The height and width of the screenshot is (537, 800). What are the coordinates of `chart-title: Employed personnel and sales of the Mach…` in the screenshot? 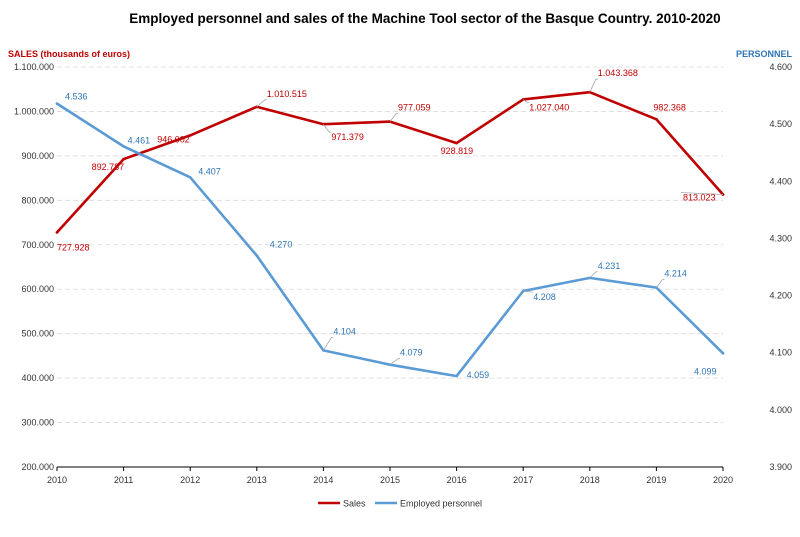 It's located at (424, 18).